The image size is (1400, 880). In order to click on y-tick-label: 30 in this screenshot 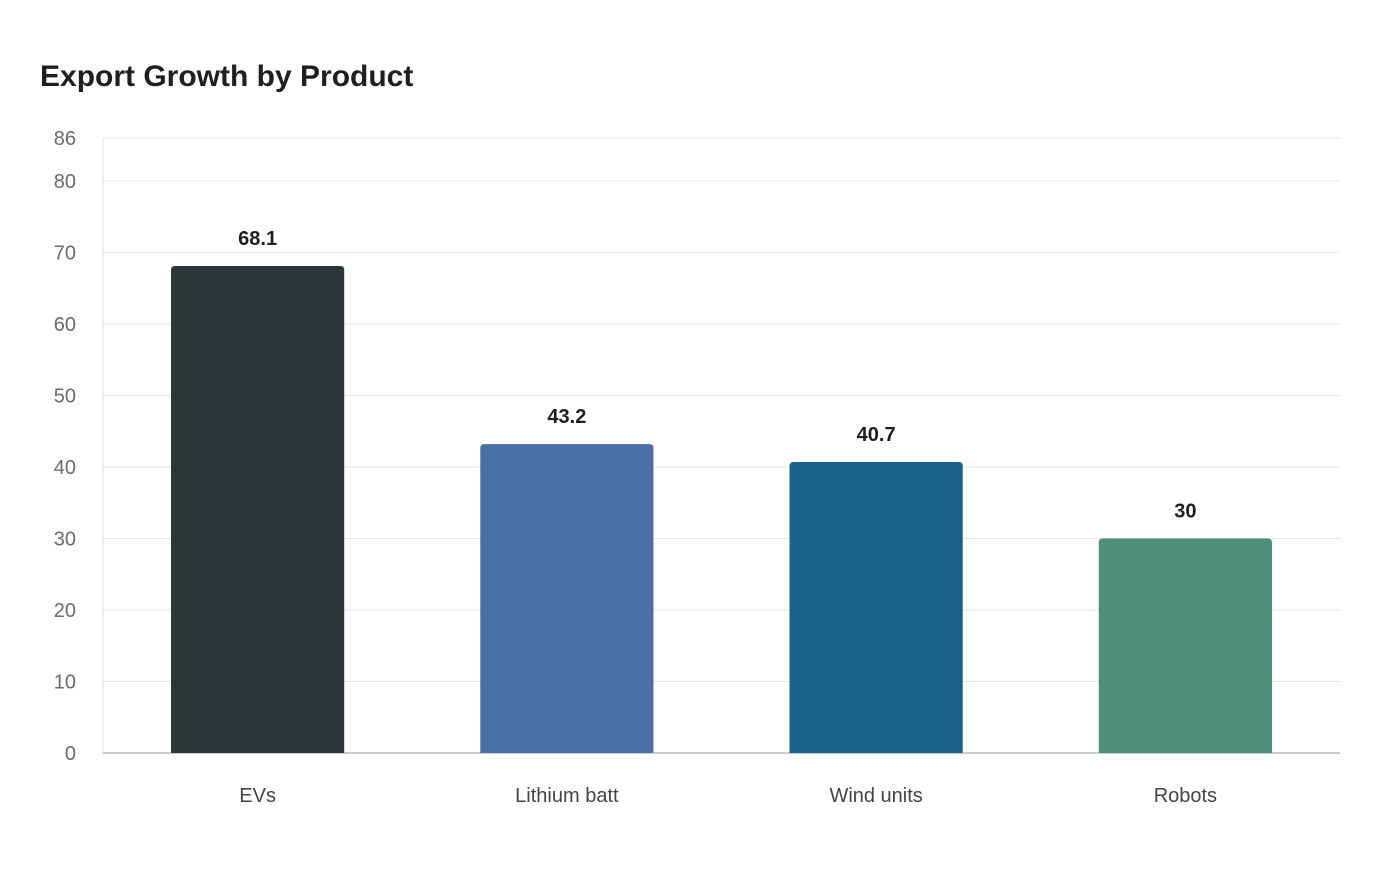, I will do `click(65, 539)`.